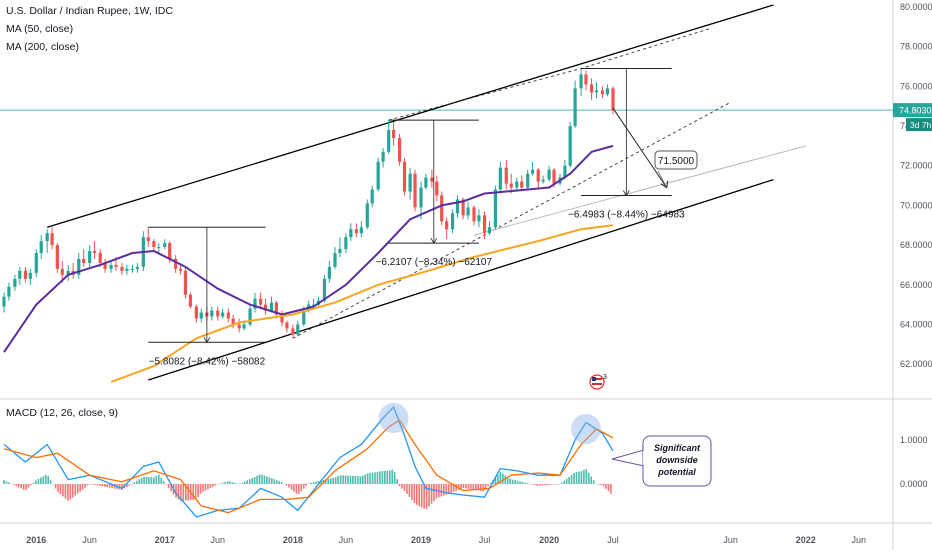 The height and width of the screenshot is (555, 932). Describe the element at coordinates (40, 29) in the screenshot. I see `ma50-legend: MA (50, close)` at that location.